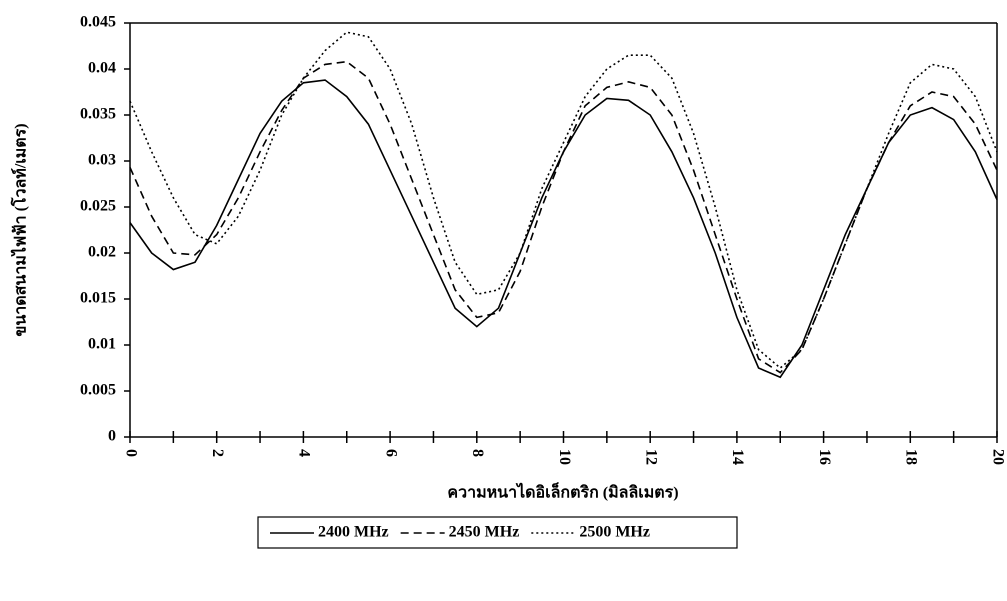  What do you see at coordinates (304, 453) in the screenshot?
I see `x-tick-label: 4` at bounding box center [304, 453].